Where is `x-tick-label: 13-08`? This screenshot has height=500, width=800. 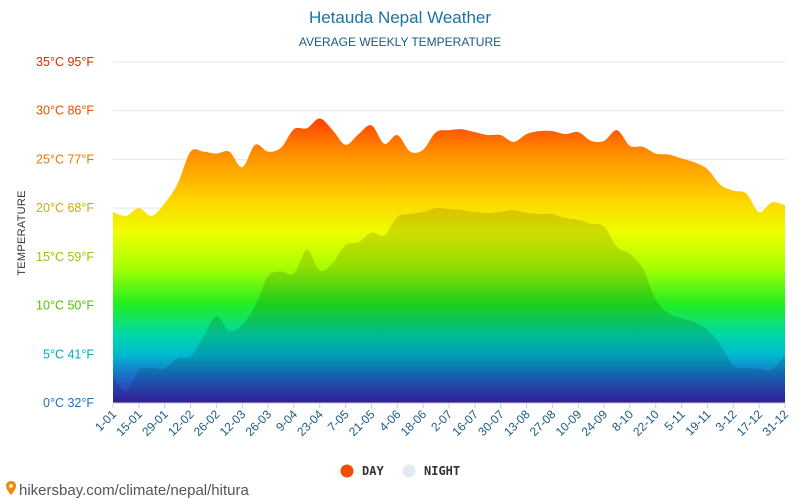
x-tick-label: 13-08 is located at coordinates (517, 423).